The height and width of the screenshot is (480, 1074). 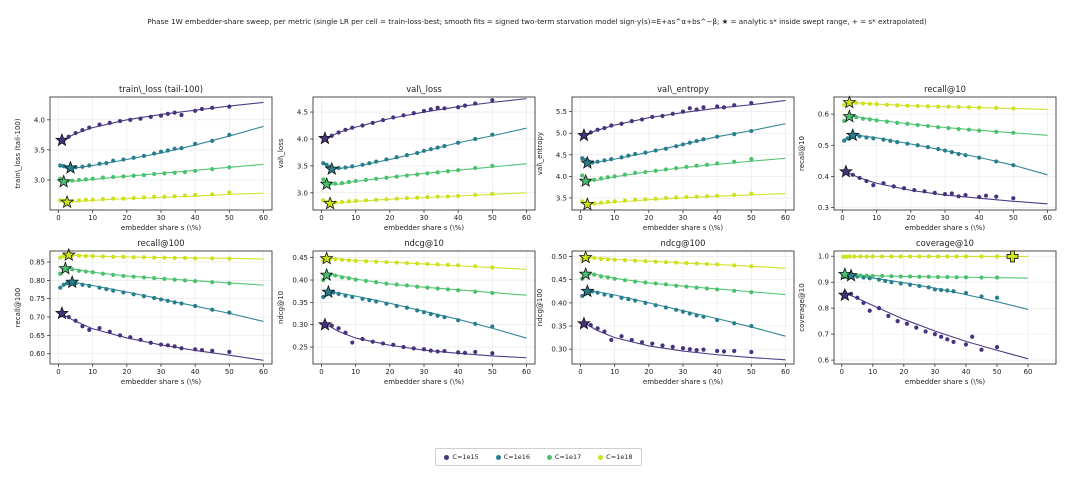 What do you see at coordinates (39, 120) in the screenshot?
I see `y-tick-label: 4.0` at bounding box center [39, 120].